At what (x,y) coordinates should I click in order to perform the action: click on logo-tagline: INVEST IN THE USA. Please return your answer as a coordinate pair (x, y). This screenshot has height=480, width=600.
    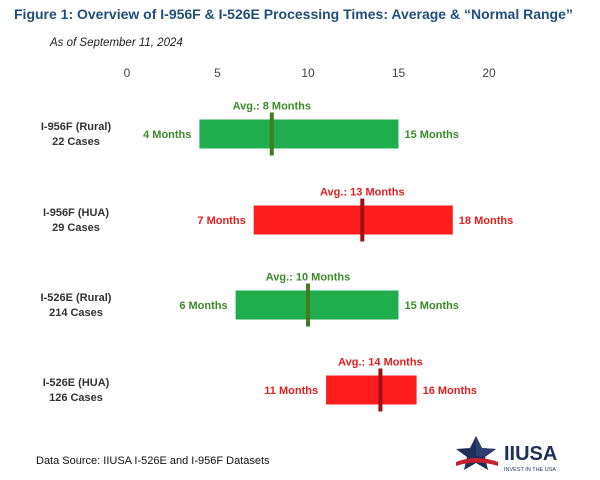
    Looking at the image, I should click on (530, 470).